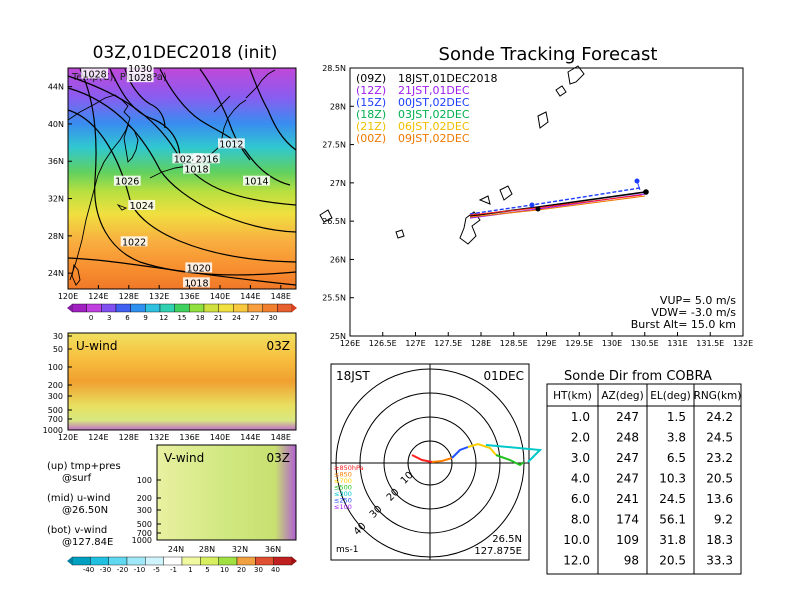  What do you see at coordinates (672, 540) in the screenshot?
I see `table-cell: 31.8` at bounding box center [672, 540].